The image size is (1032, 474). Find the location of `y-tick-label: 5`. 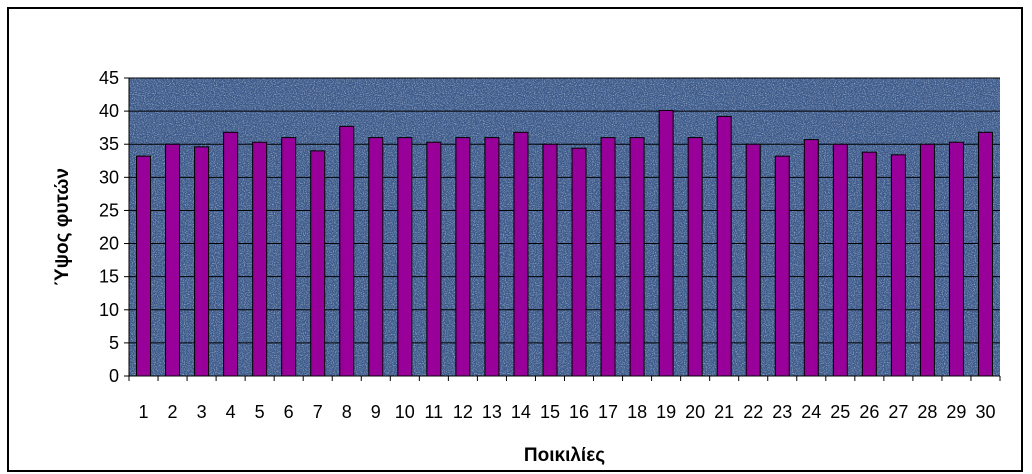

y-tick-label: 5 is located at coordinates (114, 343).